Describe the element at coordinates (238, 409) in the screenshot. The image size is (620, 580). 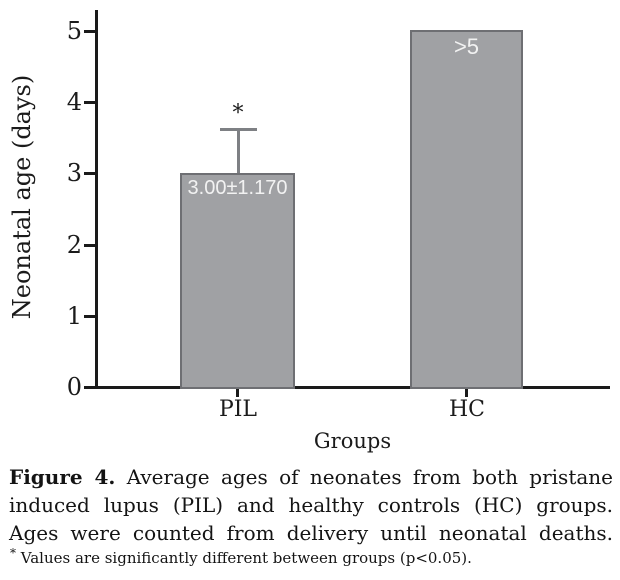
I see `x-category-label-pil: PIL` at that location.